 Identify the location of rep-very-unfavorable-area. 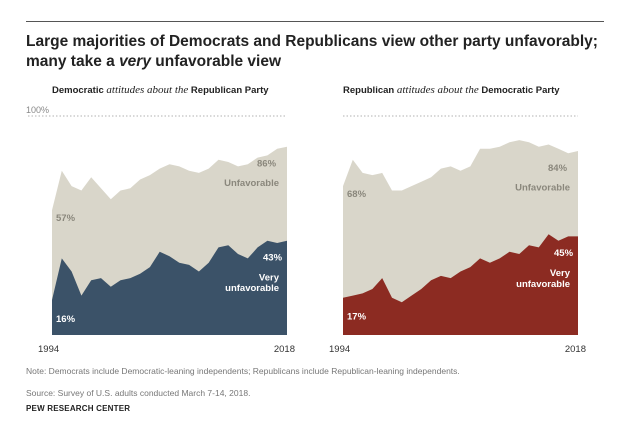
(460, 284).